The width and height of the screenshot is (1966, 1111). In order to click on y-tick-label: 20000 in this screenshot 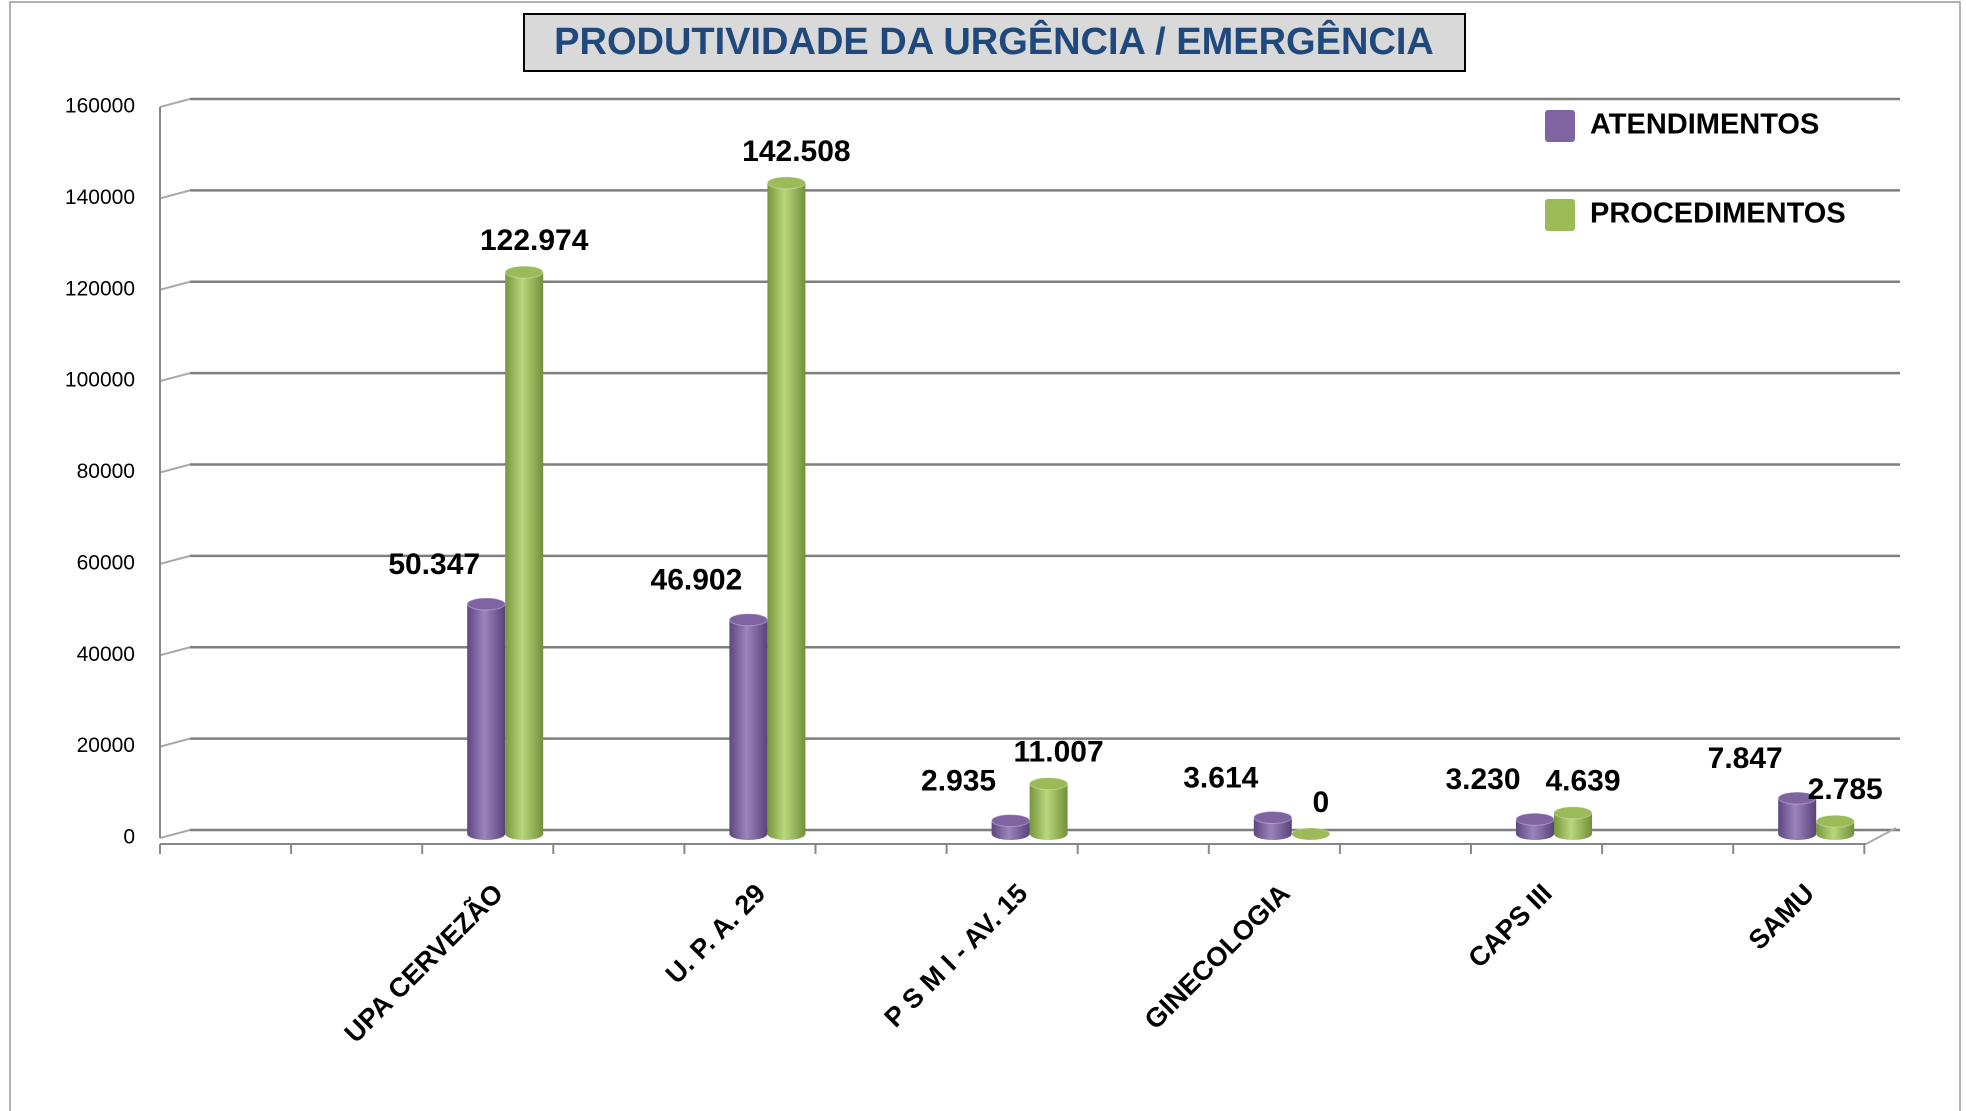, I will do `click(106, 745)`.